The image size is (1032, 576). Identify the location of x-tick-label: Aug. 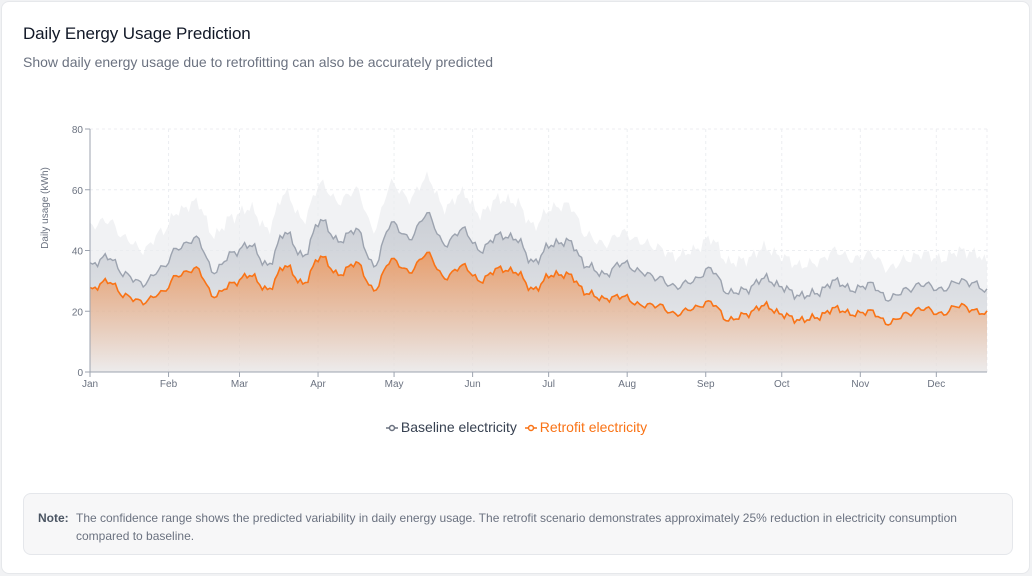
(627, 384).